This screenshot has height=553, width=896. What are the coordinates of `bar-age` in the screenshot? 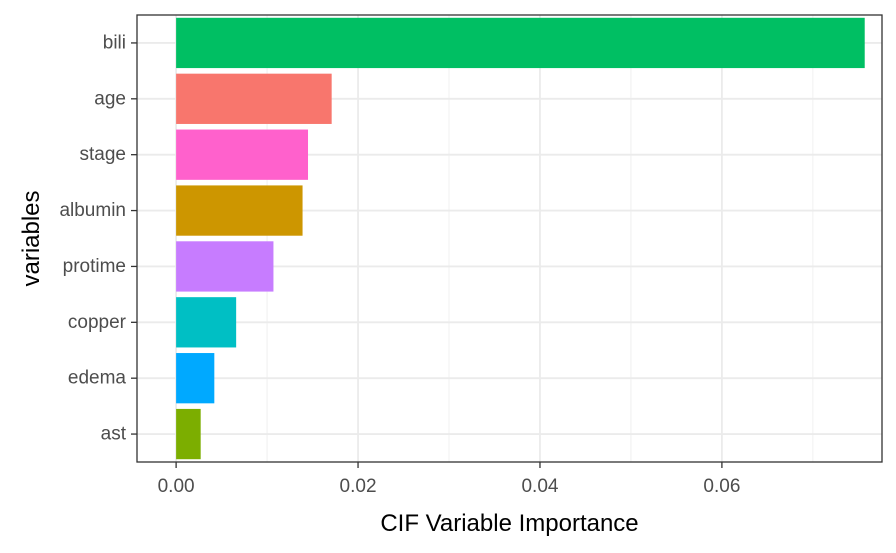 It's located at (254, 98).